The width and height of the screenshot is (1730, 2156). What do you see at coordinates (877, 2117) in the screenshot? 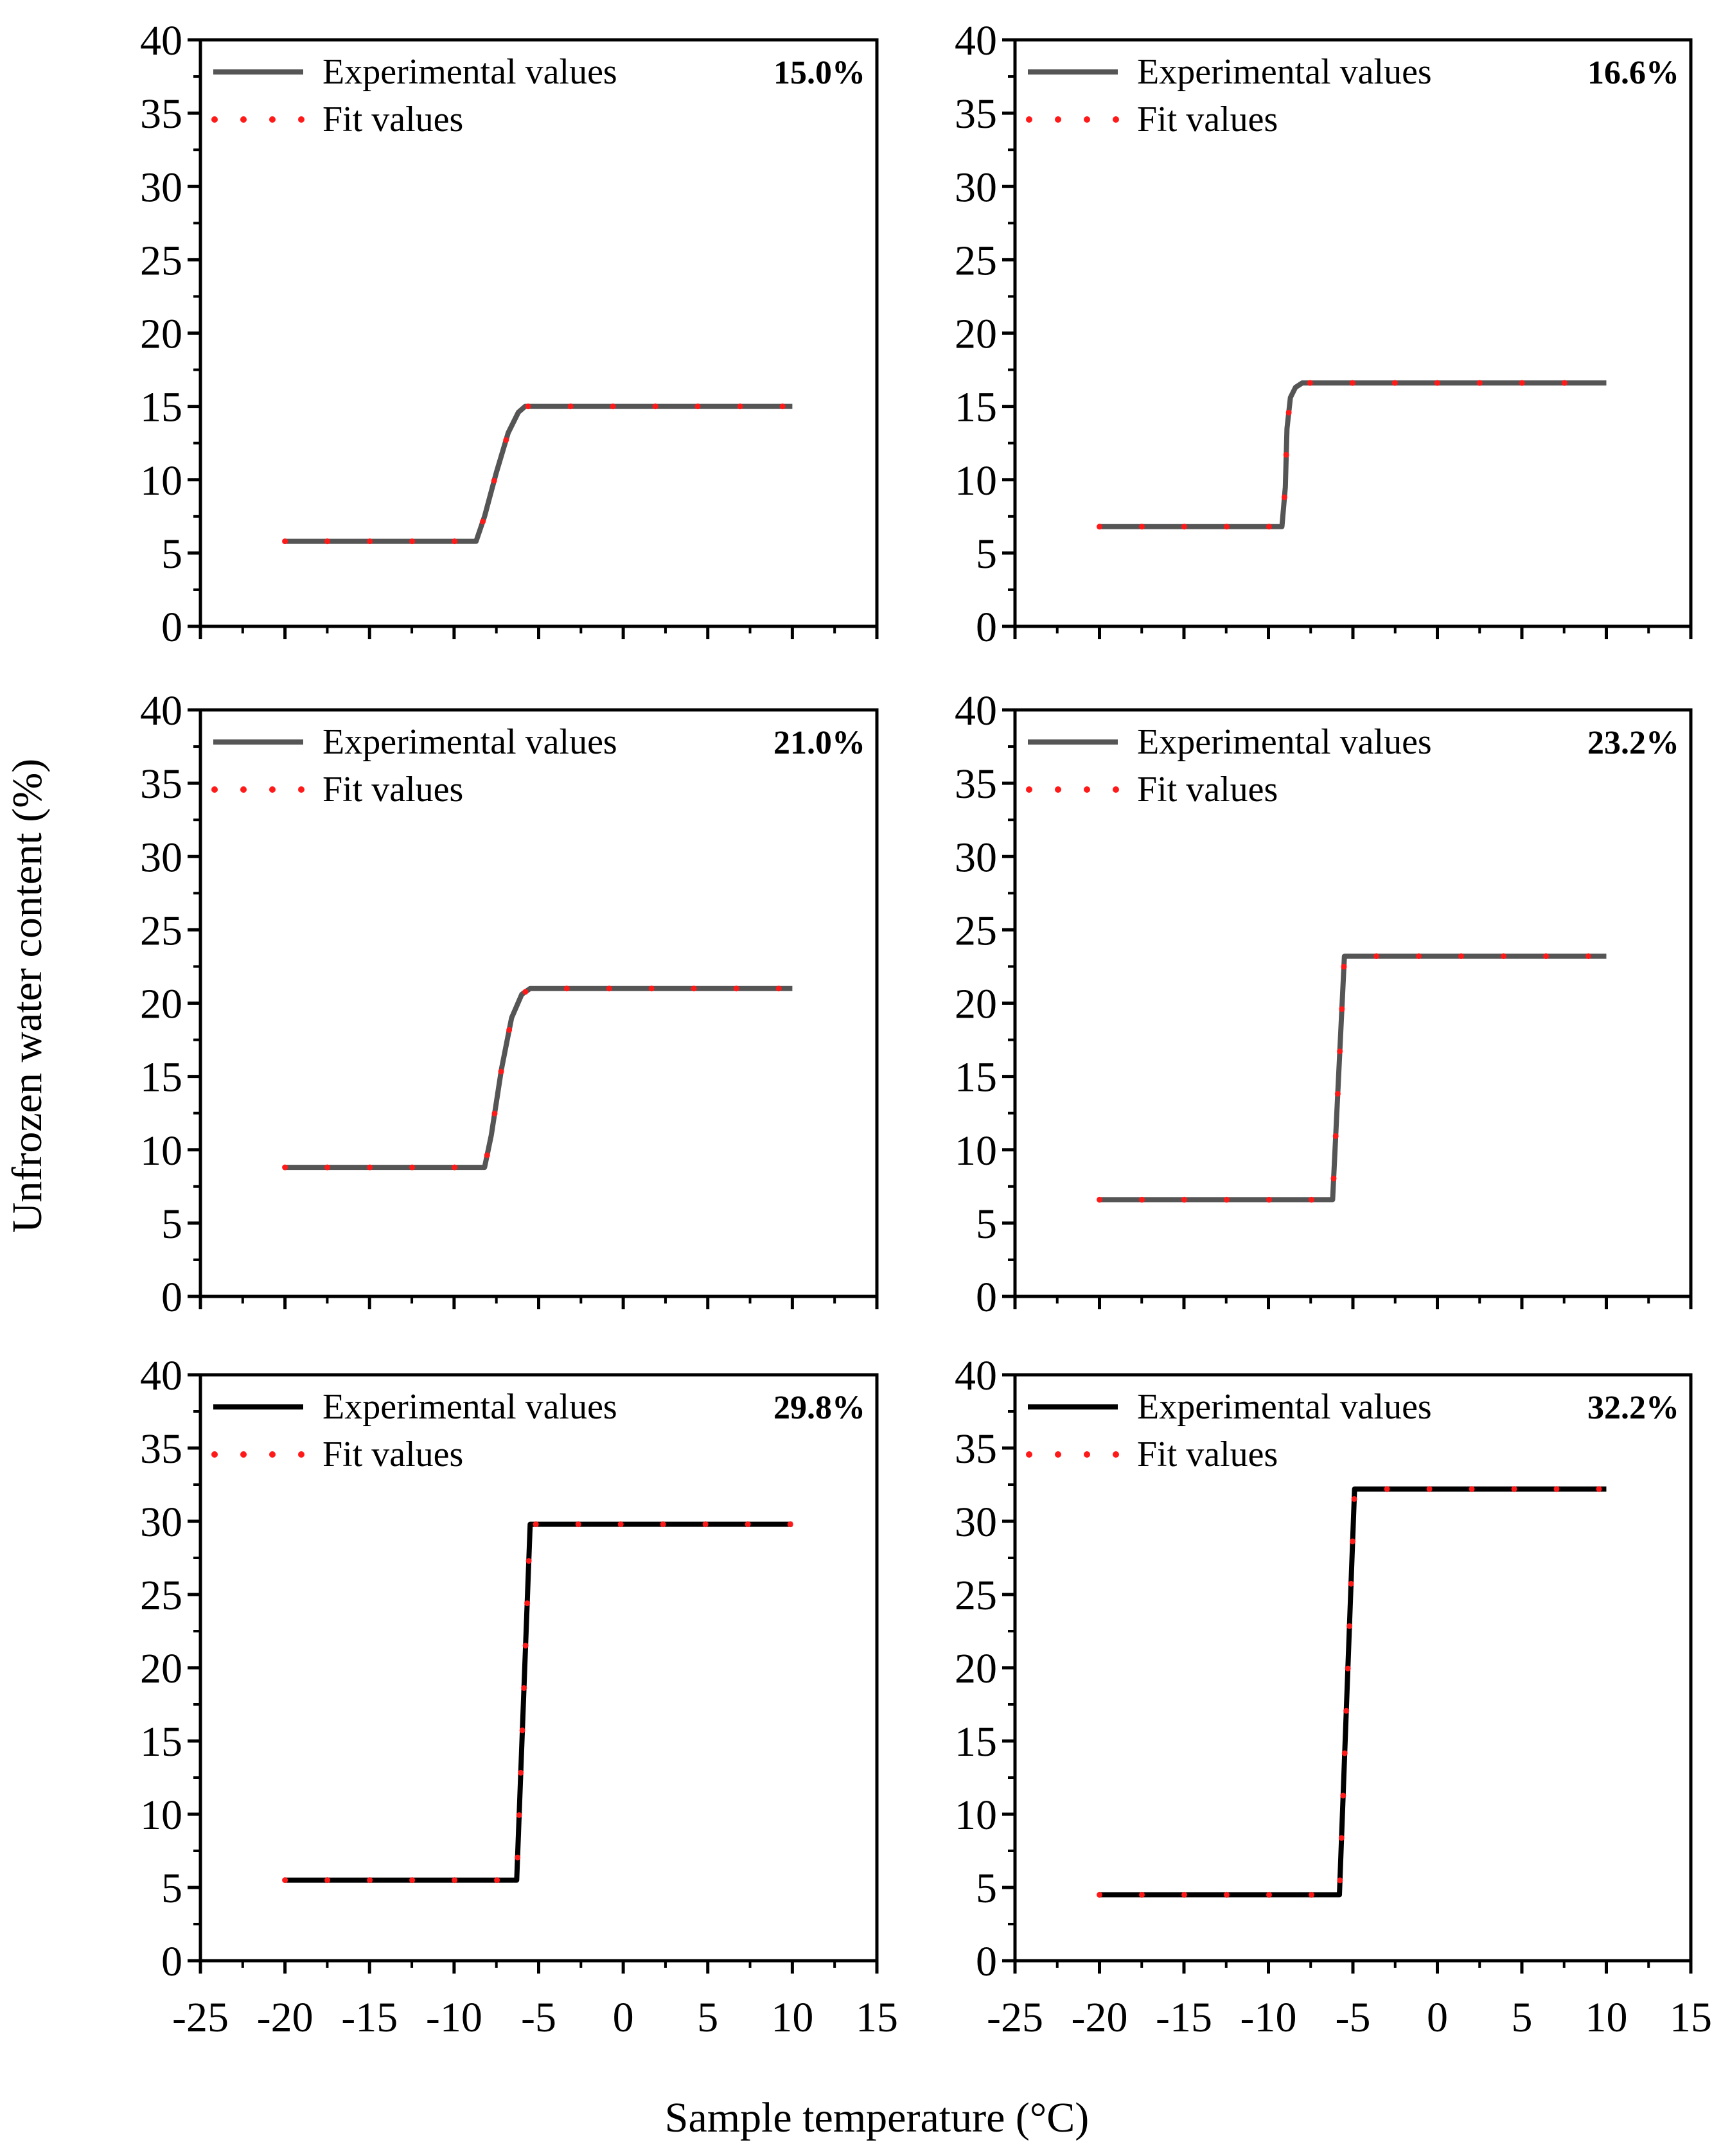
I see `x-axis-title: Sample temperature (°C)` at bounding box center [877, 2117].